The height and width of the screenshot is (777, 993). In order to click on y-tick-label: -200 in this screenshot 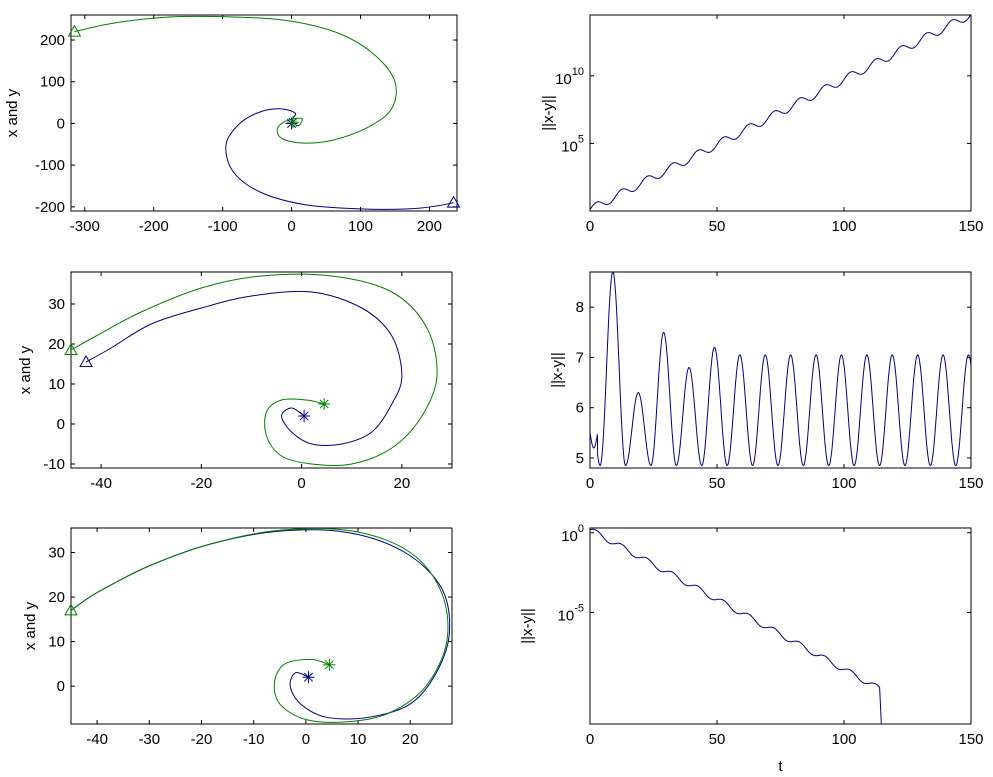, I will do `click(50, 207)`.